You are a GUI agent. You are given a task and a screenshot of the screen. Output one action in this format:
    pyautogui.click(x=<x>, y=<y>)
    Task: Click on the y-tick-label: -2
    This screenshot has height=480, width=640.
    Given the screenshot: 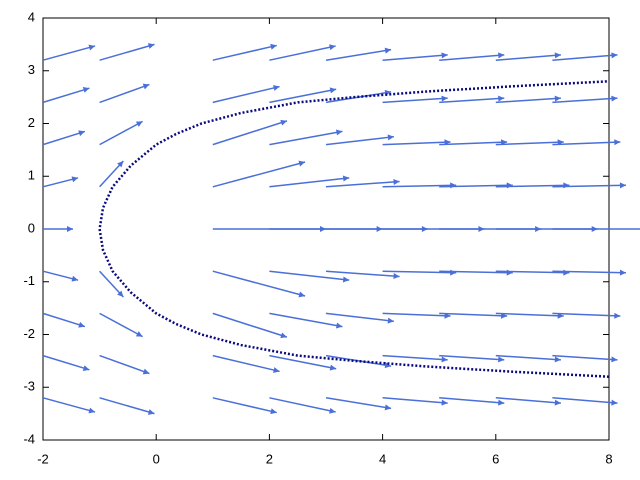 What is the action you would take?
    pyautogui.click(x=29, y=333)
    